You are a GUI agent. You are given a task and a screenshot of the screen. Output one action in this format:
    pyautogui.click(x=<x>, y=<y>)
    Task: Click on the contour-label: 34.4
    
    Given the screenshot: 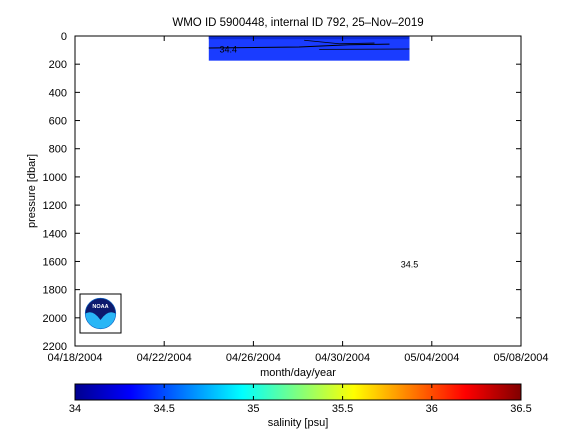 What is the action you would take?
    pyautogui.click(x=229, y=49)
    